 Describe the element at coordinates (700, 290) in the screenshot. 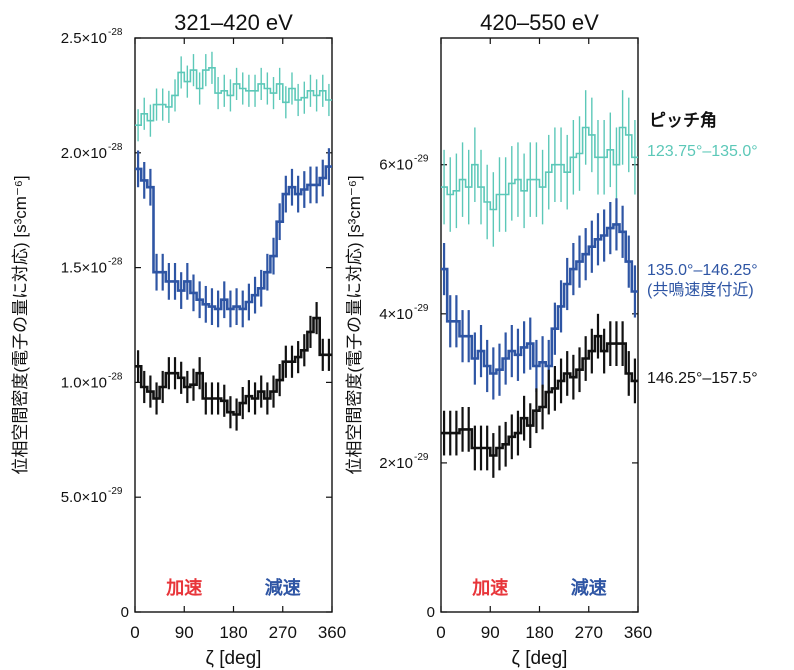

I see `legend-sublabel: (共鳴速度付近)` at that location.